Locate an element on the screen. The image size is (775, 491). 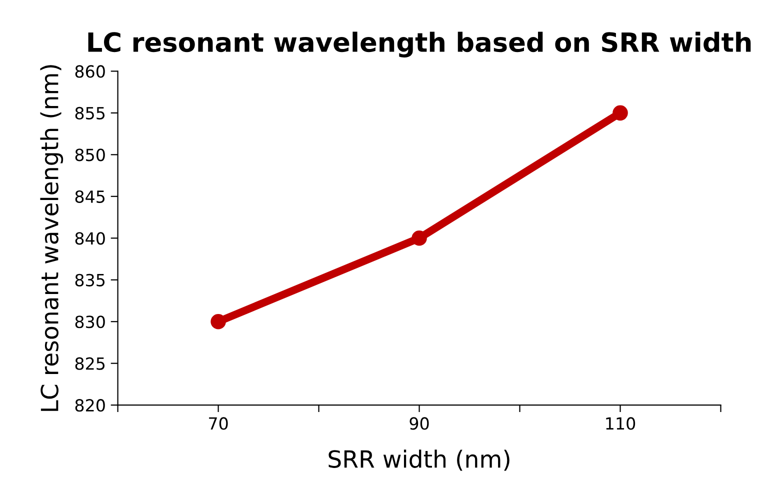
y-tick-label: 830 is located at coordinates (90, 322).